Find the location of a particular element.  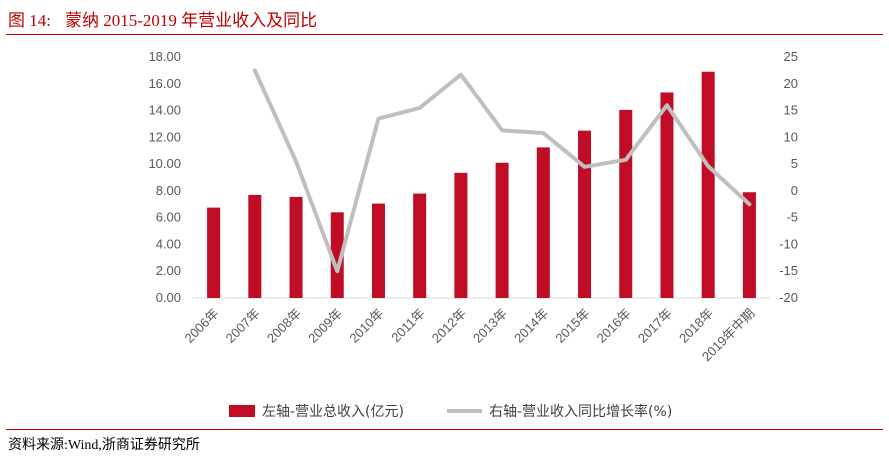

x-axis-label: 2011年 is located at coordinates (408, 326).